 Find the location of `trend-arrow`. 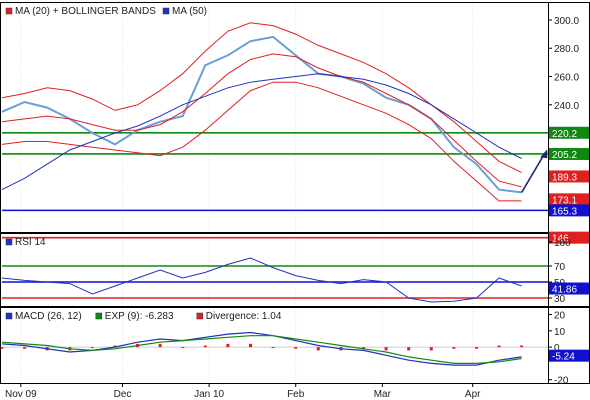

trend-arrow is located at coordinates (532, 173).